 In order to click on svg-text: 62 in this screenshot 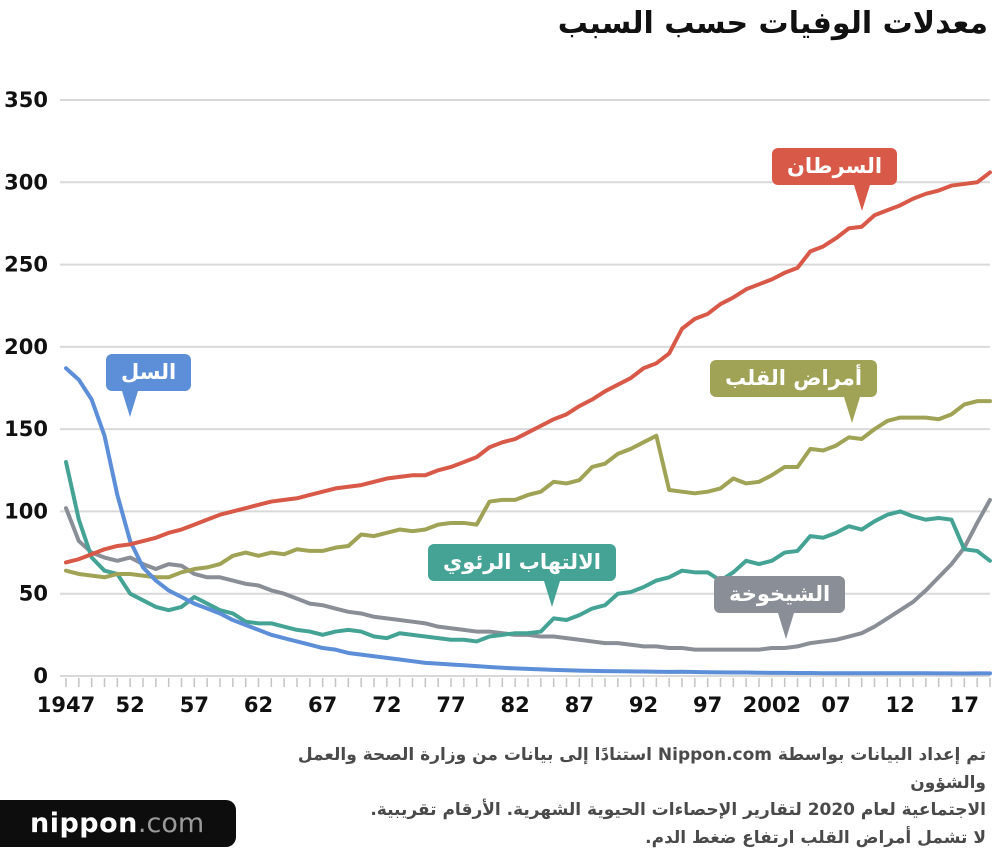, I will do `click(258, 705)`.